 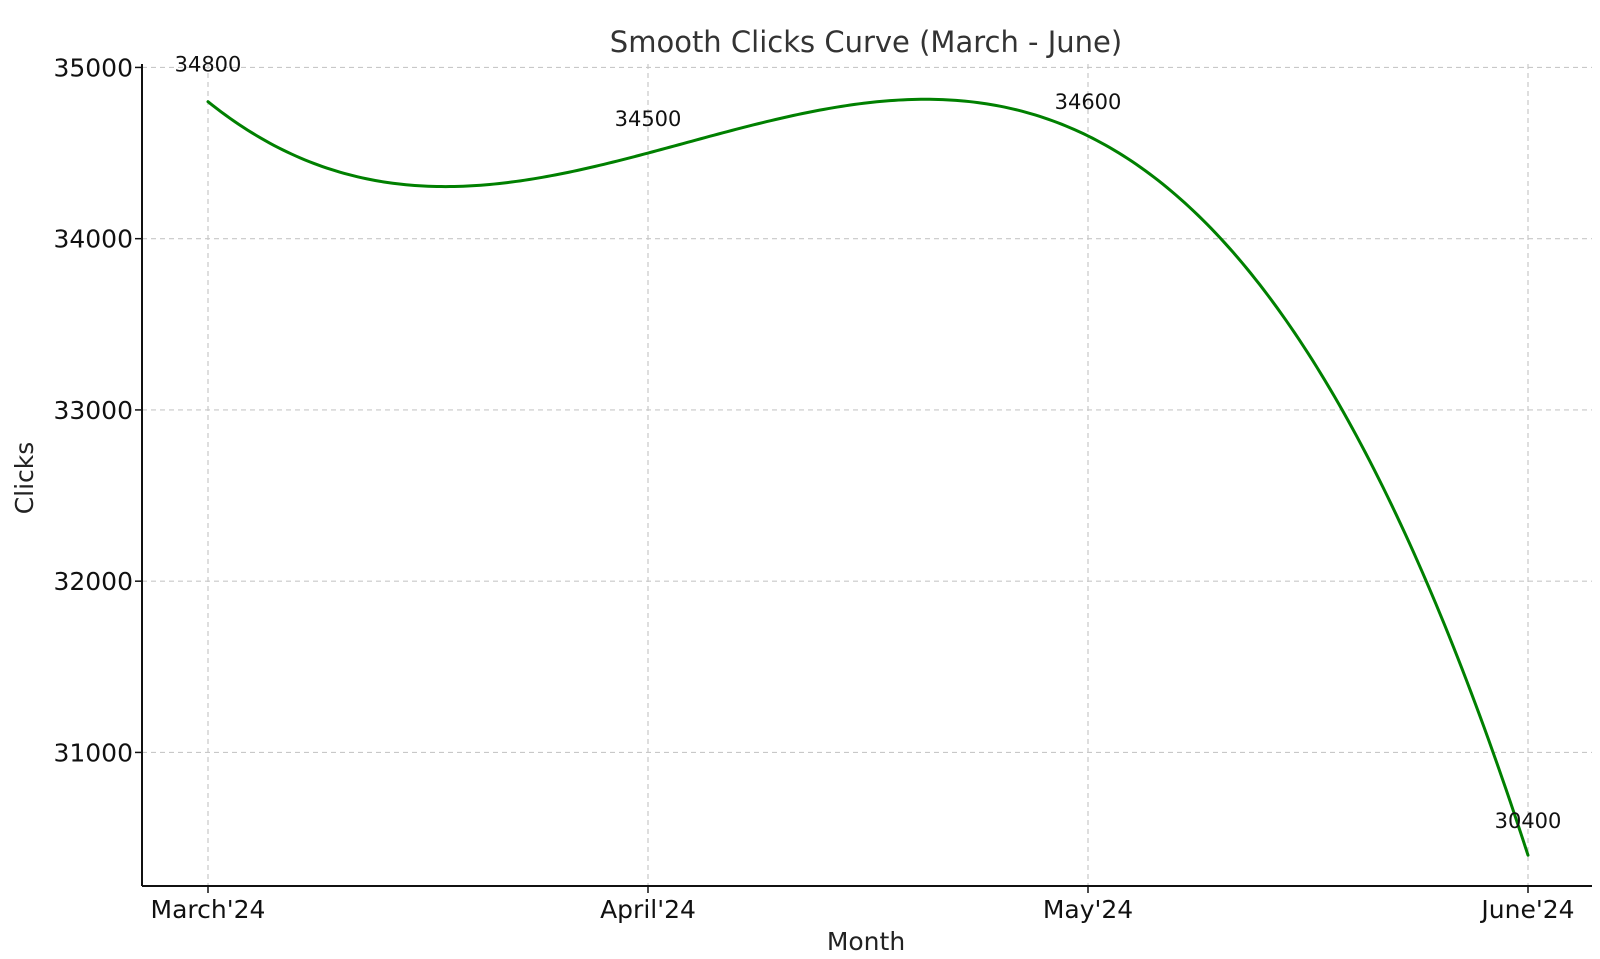 I want to click on y-tick-label: 31000, so click(x=93, y=752).